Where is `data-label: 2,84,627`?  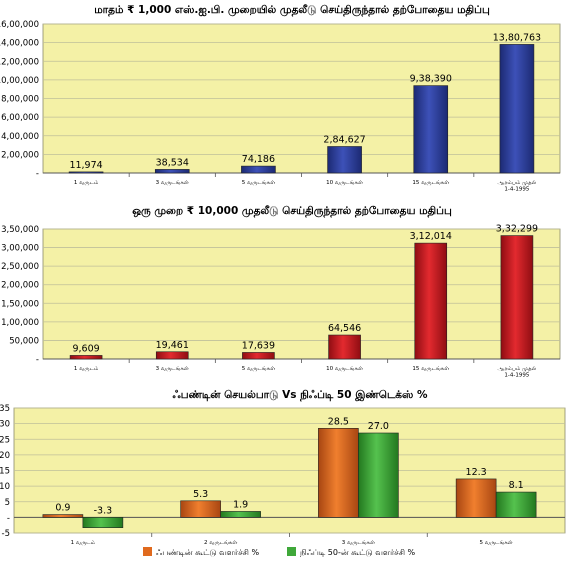 data-label: 2,84,627 is located at coordinates (344, 139).